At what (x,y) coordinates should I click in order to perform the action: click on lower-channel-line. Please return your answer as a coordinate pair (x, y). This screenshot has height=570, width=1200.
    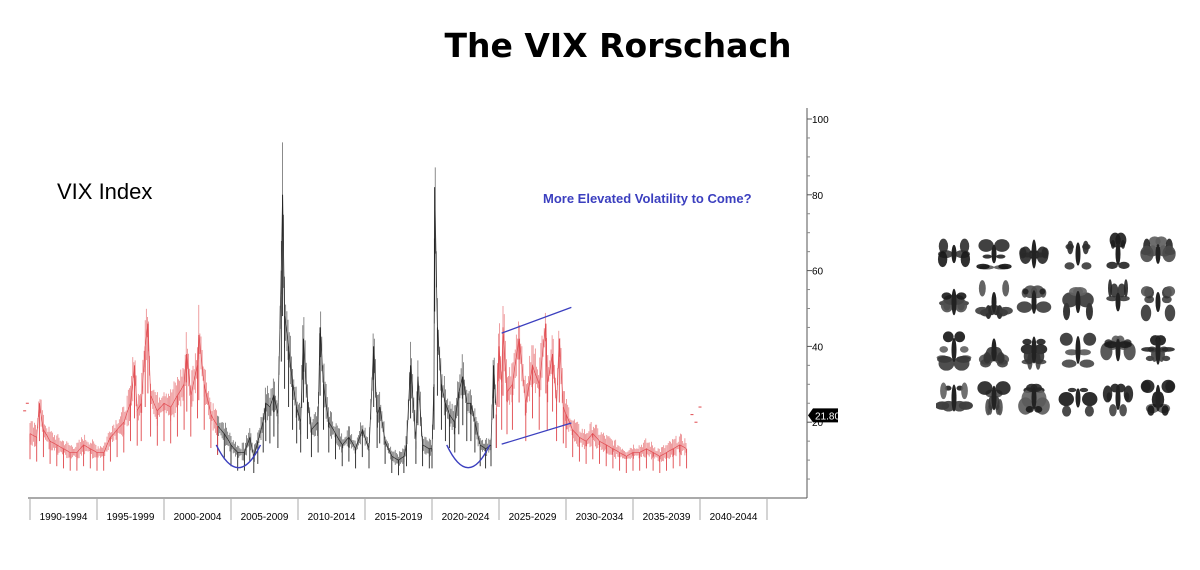
    Looking at the image, I should click on (536, 433).